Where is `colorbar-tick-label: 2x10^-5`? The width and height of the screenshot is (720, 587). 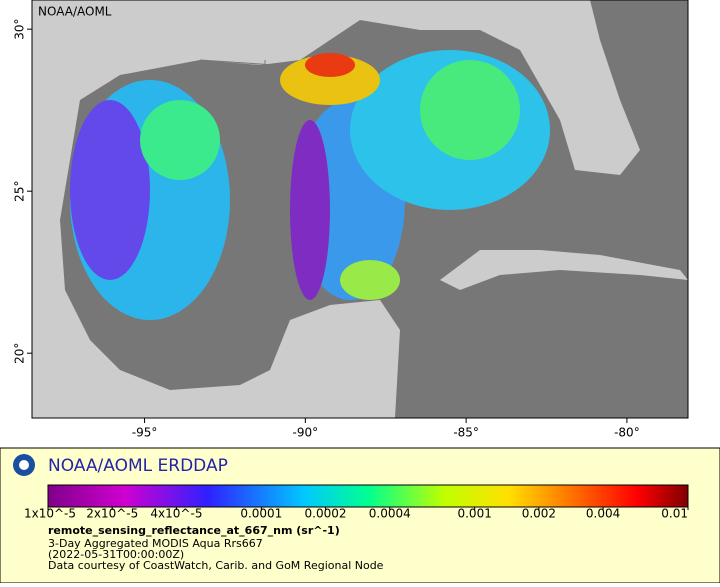
colorbar-tick-label: 2x10^-5 is located at coordinates (112, 514).